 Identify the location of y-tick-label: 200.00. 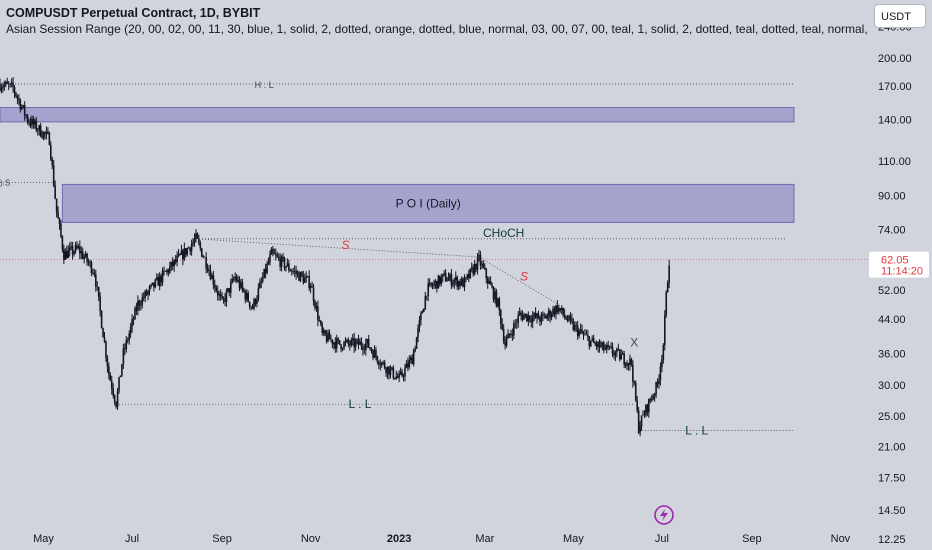
(895, 59).